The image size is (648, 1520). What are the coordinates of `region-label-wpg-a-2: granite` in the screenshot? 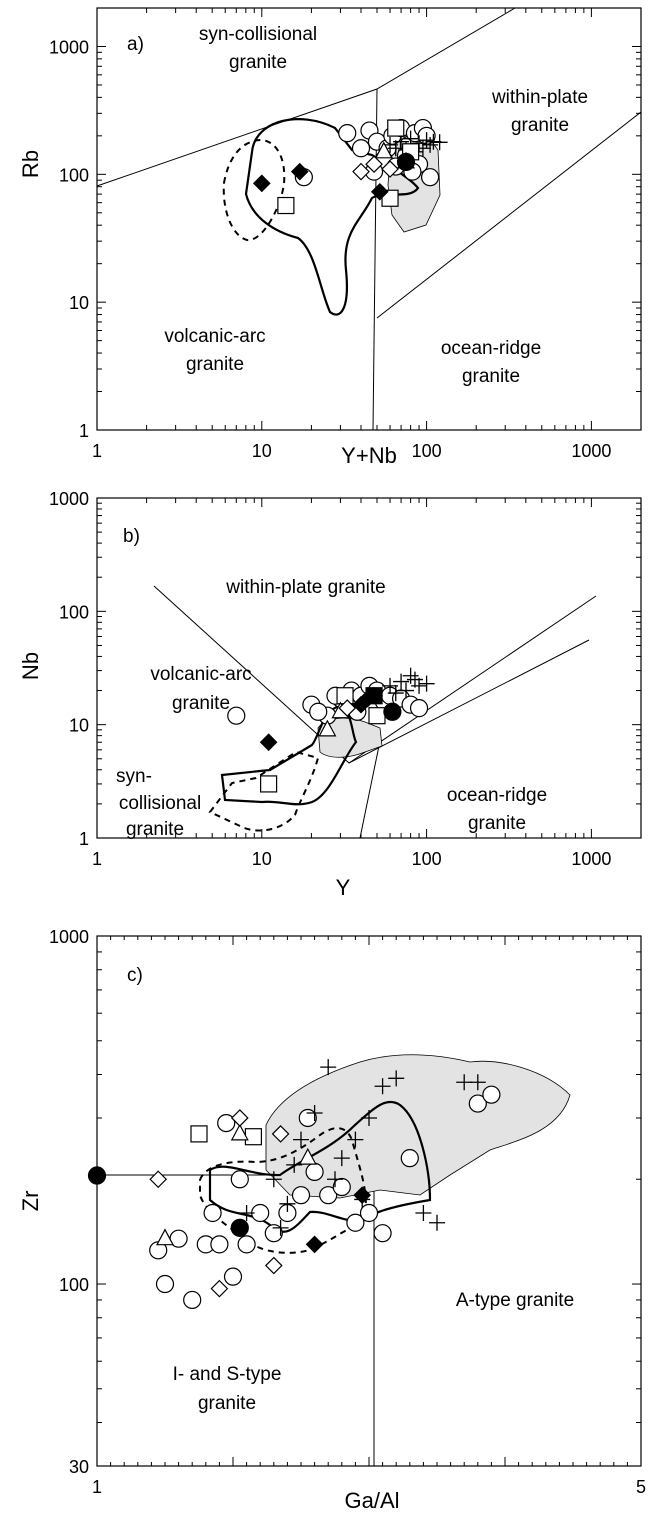 It's located at (540, 125).